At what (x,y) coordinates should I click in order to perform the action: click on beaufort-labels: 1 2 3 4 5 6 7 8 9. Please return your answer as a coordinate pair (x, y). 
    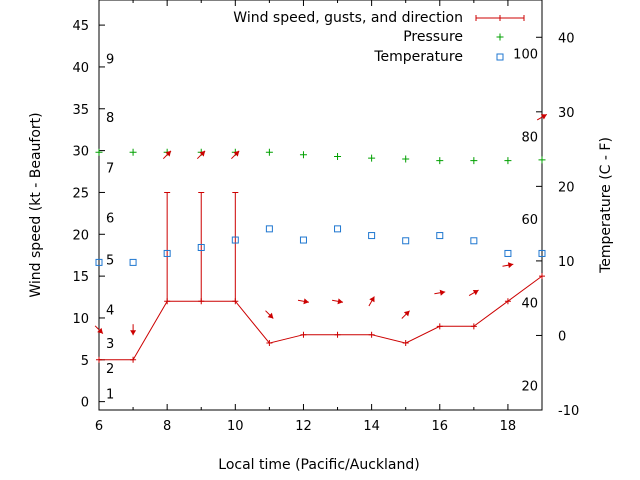
    Looking at the image, I should click on (110, 228).